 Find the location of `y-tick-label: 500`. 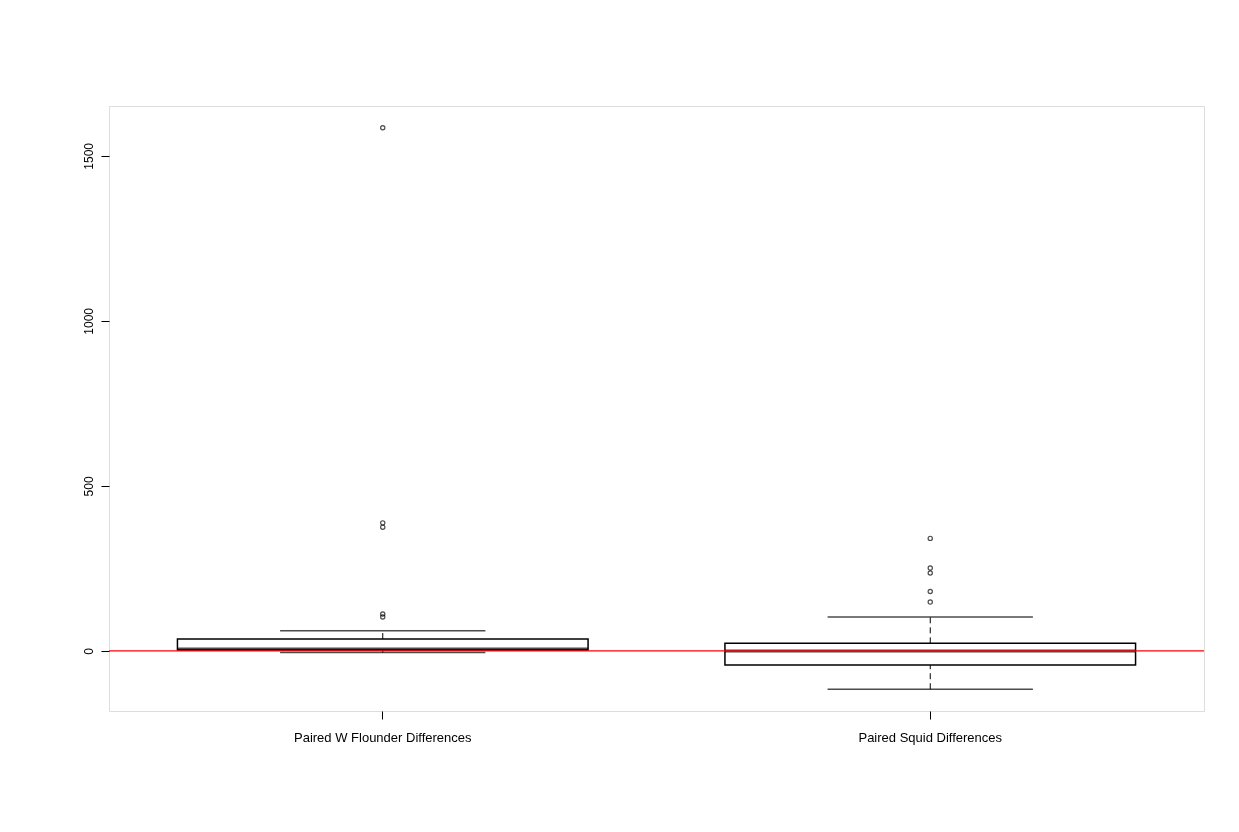

y-tick-label: 500 is located at coordinates (88, 486).